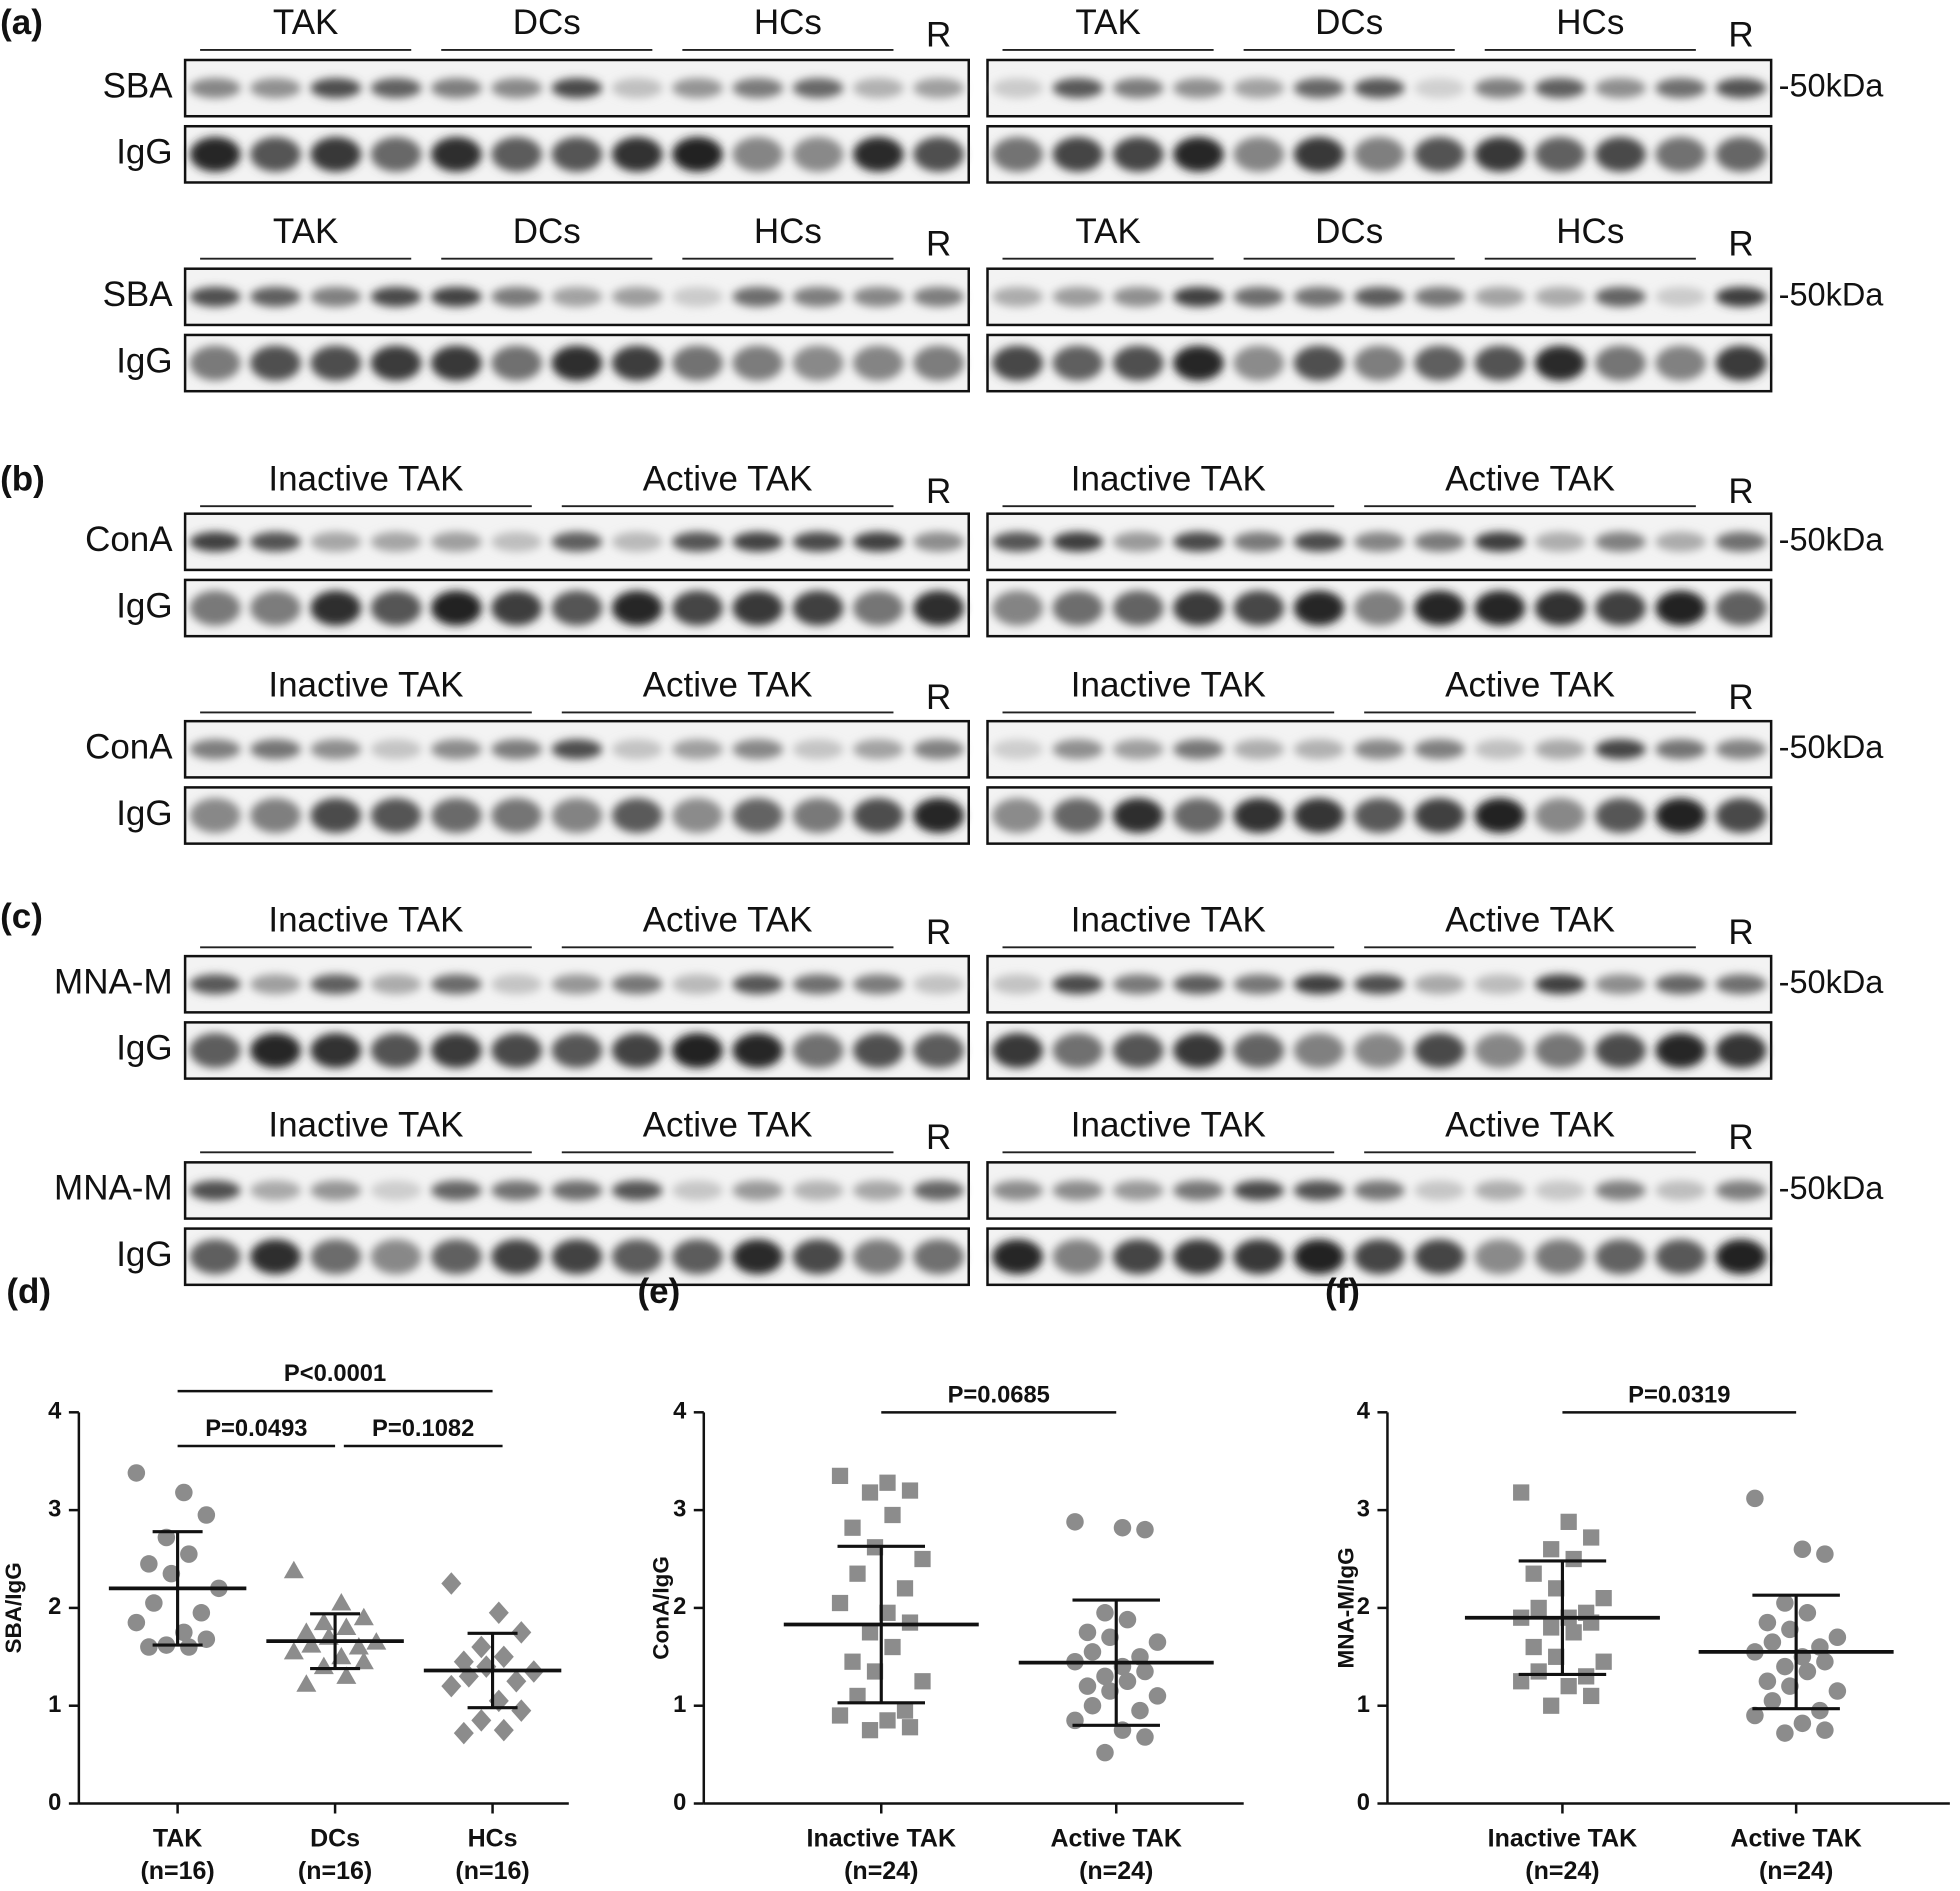 Image resolution: width=1960 pixels, height=1891 pixels. Describe the element at coordinates (1107, 231) in the screenshot. I see `group-label: TAK` at that location.